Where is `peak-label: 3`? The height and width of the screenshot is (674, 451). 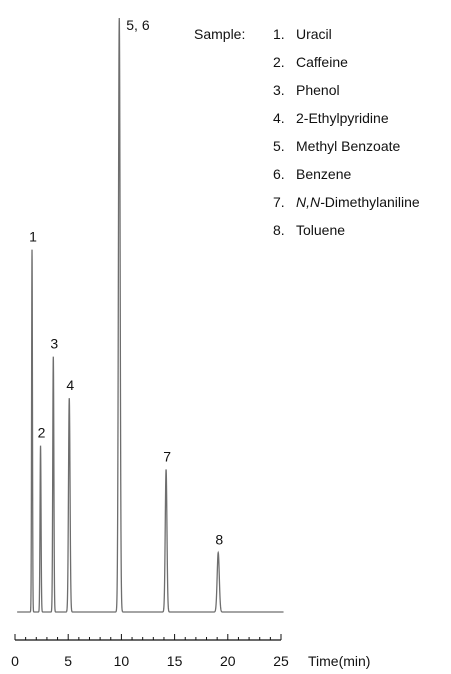 peak-label: 3 is located at coordinates (54, 344).